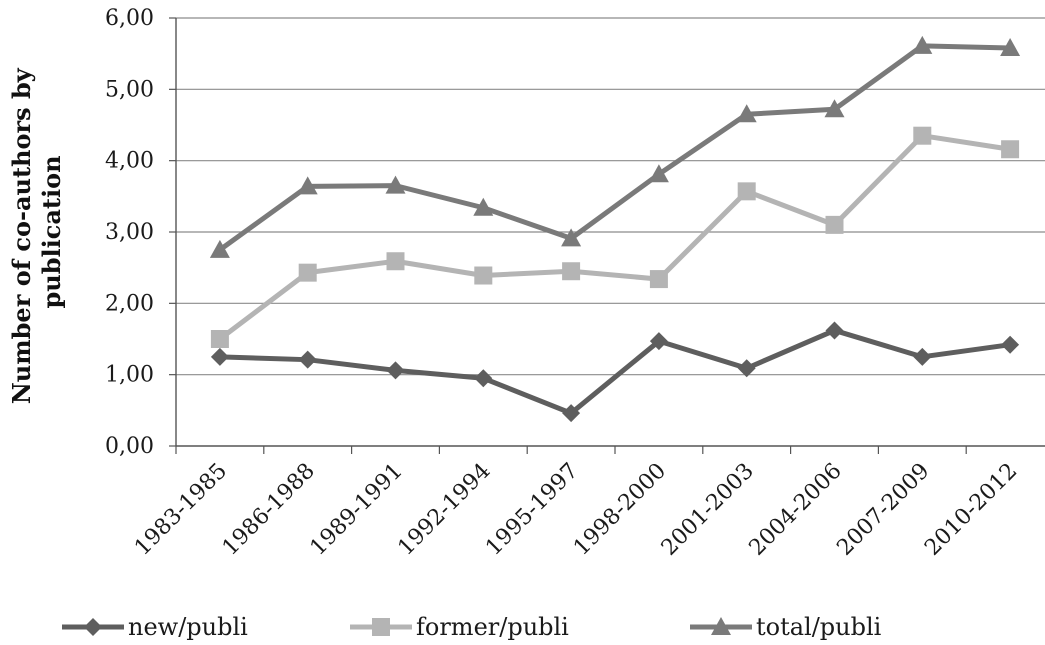 This screenshot has height=645, width=1045. What do you see at coordinates (21, 235) in the screenshot?
I see `y-axis-title-line-1: Number of co-authors by` at bounding box center [21, 235].